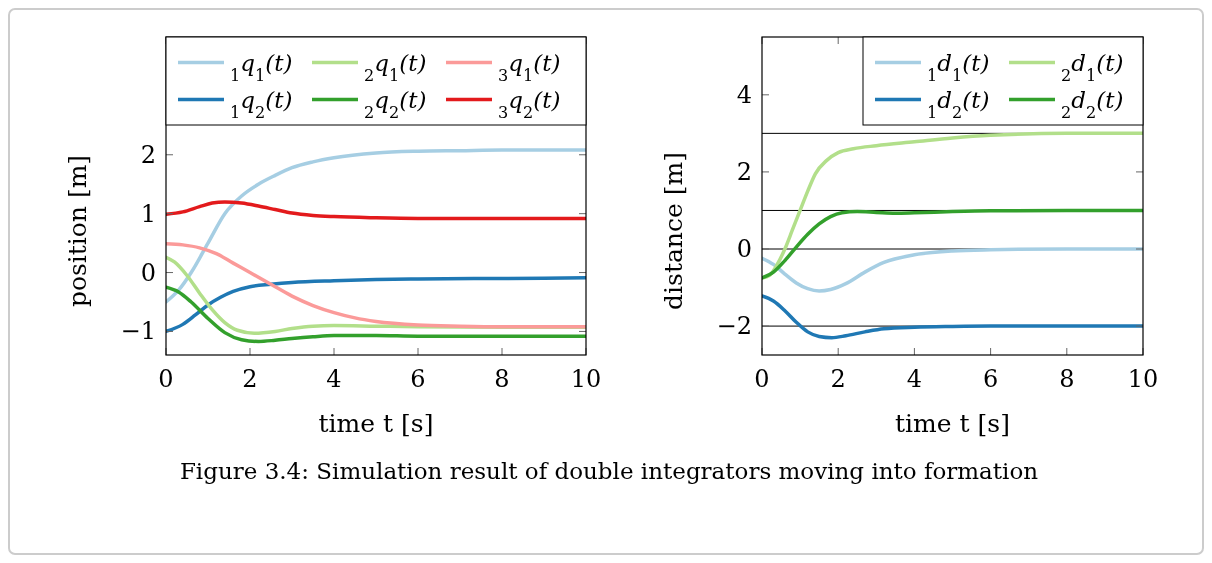 The image size is (1212, 563). I want to click on y-tick-label: 4, so click(744, 94).